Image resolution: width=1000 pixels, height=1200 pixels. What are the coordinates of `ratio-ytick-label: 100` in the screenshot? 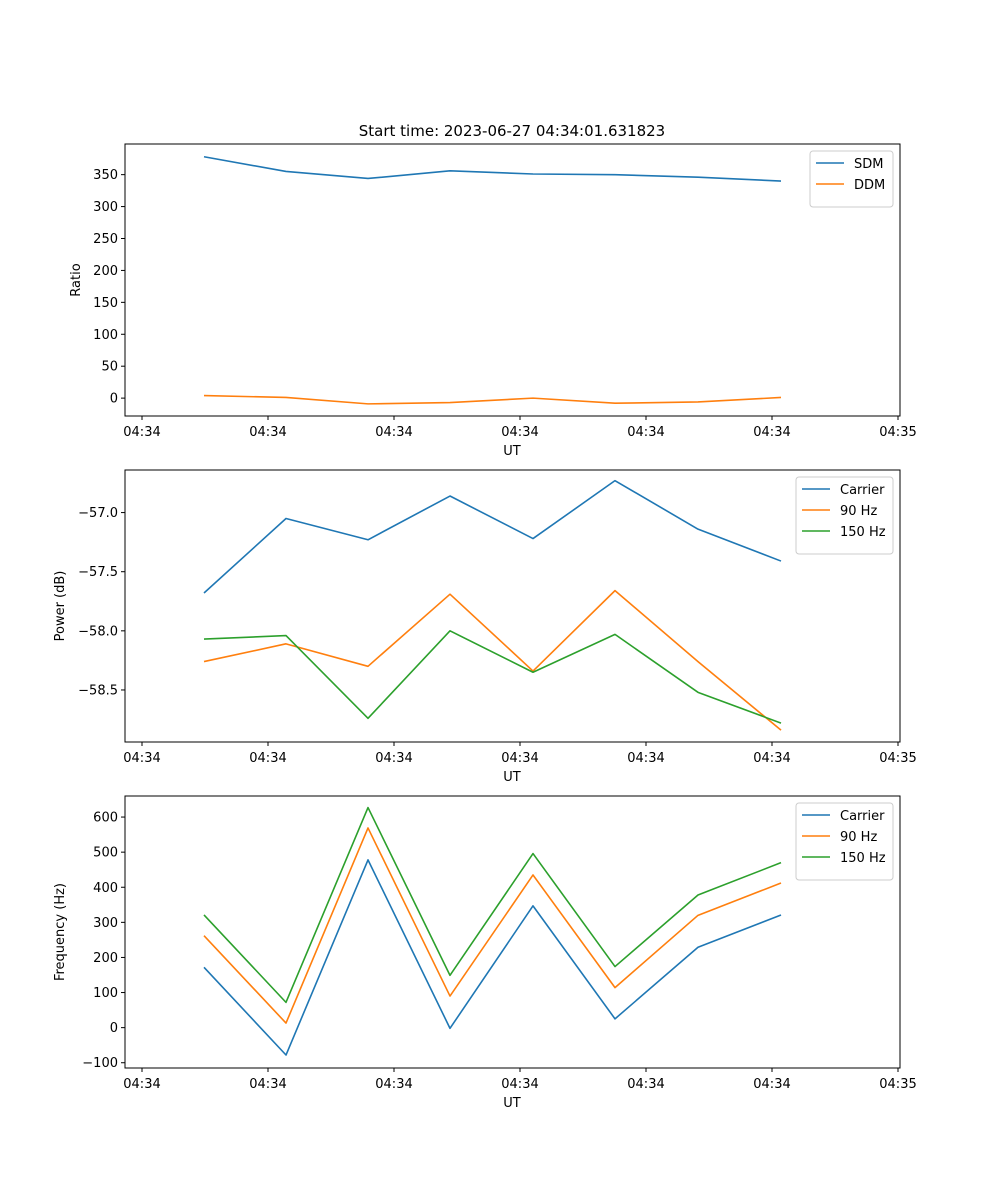 It's located at (105, 335).